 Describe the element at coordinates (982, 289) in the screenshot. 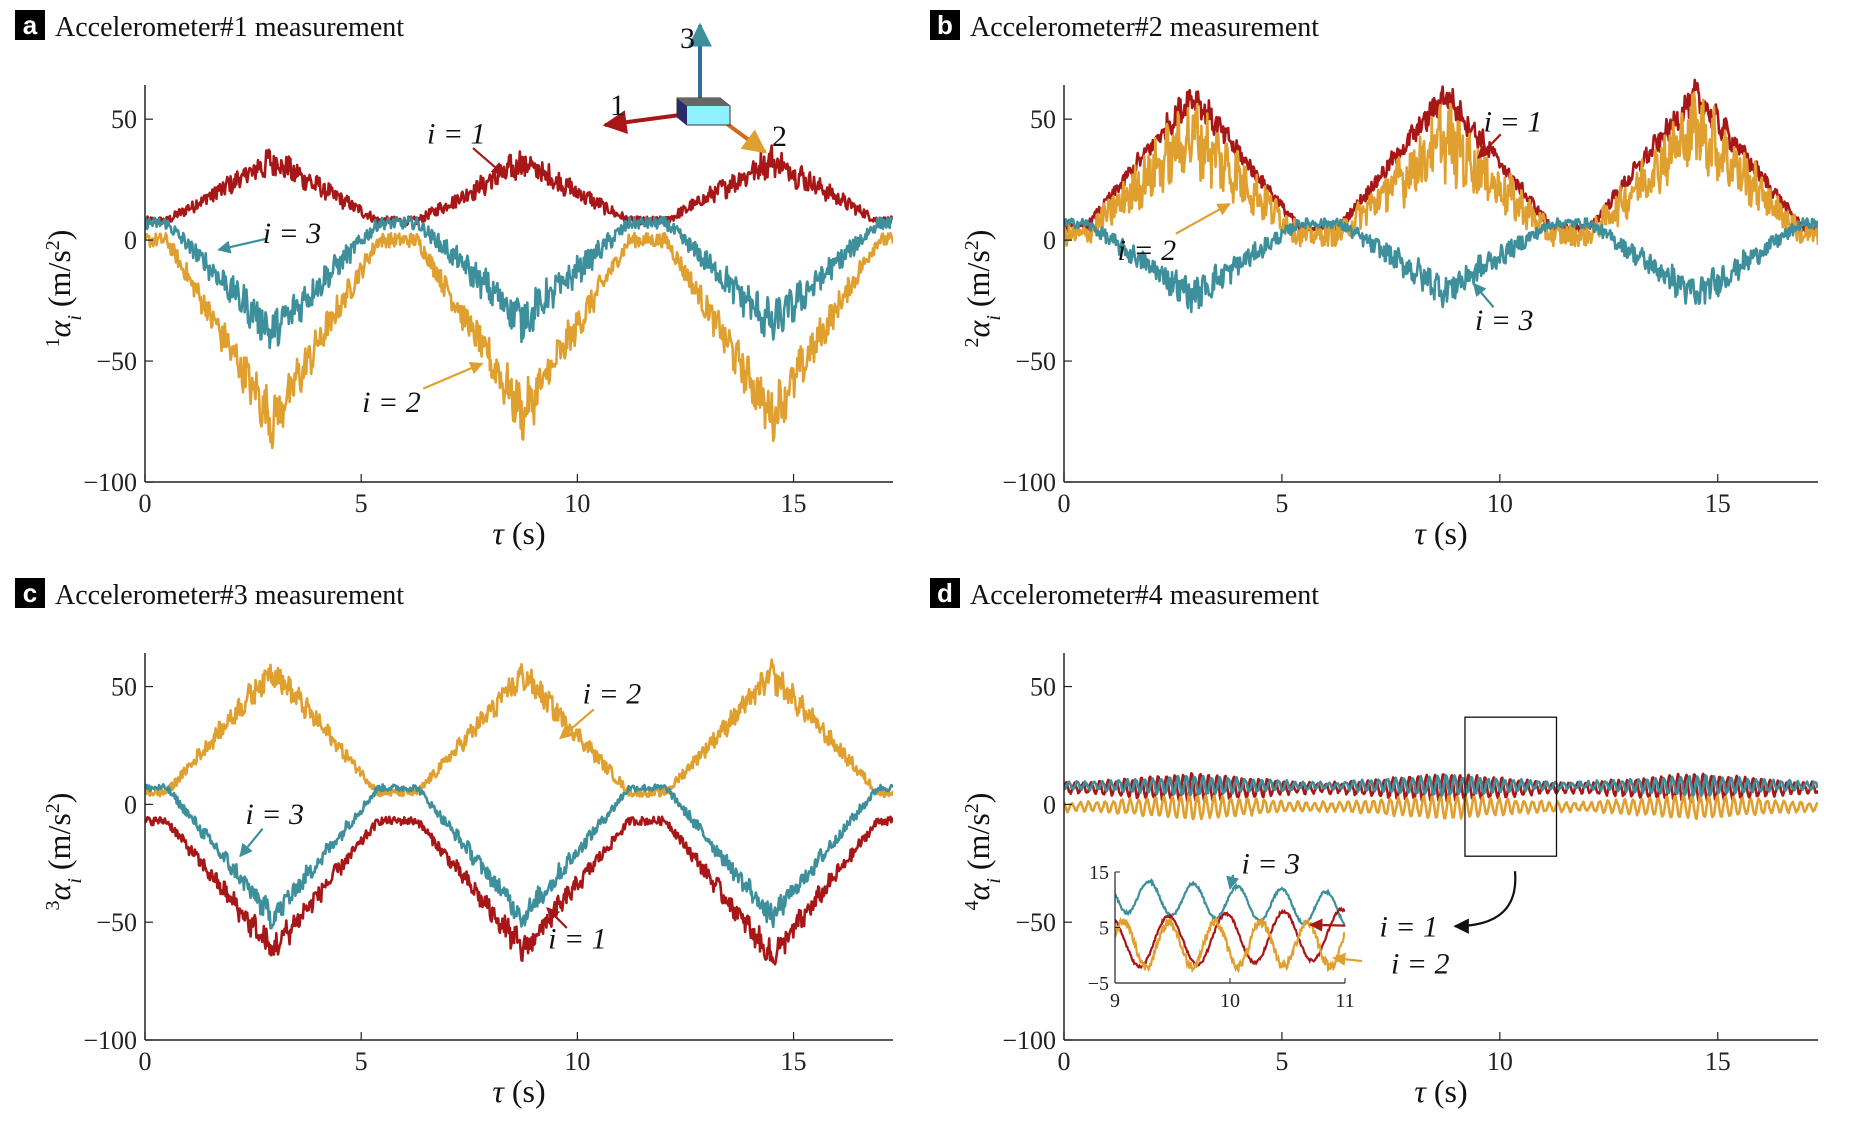

I see `y-axis-label: 2αi (m/s2)` at that location.